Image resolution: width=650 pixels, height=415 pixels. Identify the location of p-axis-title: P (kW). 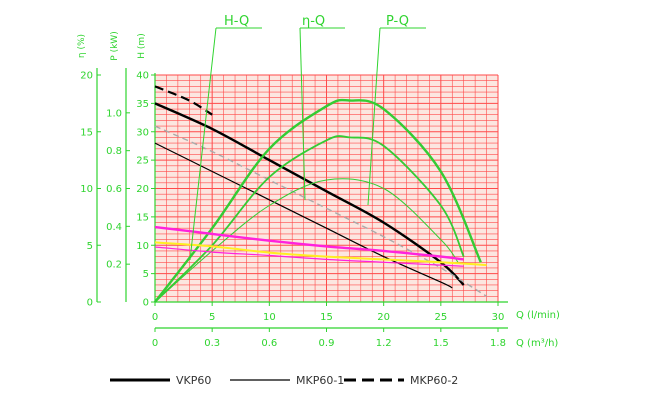
(115, 45).